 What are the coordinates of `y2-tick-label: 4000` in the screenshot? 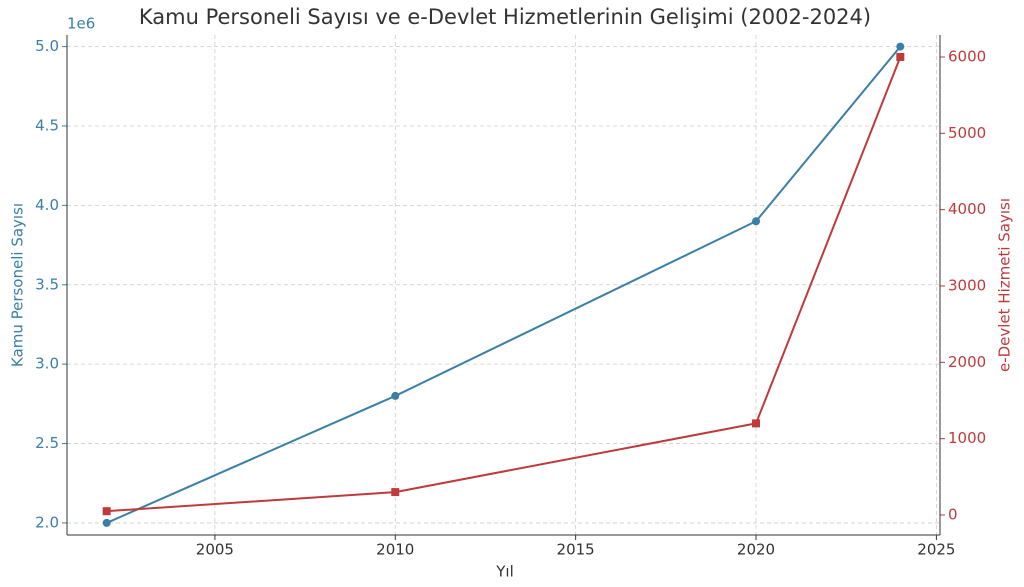 It's located at (967, 209).